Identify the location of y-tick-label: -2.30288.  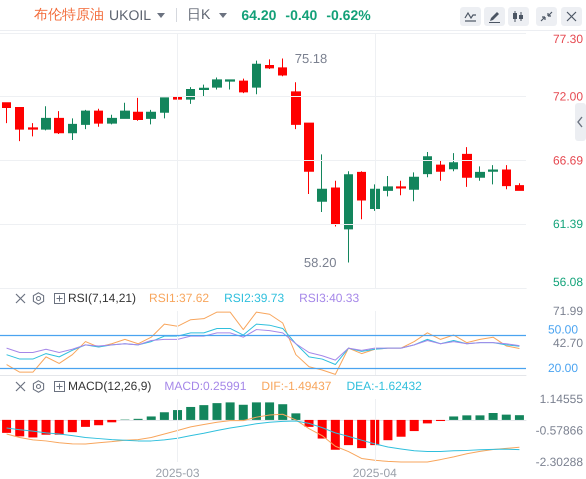
(560, 462).